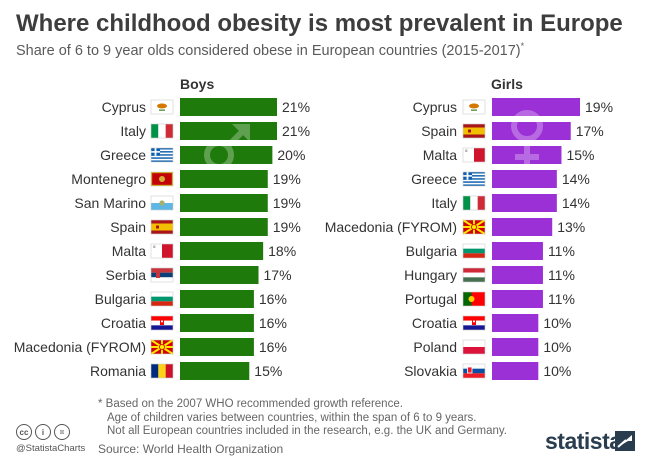 The image size is (650, 464). Describe the element at coordinates (434, 179) in the screenshot. I see `girls-label-greece: Greece` at that location.